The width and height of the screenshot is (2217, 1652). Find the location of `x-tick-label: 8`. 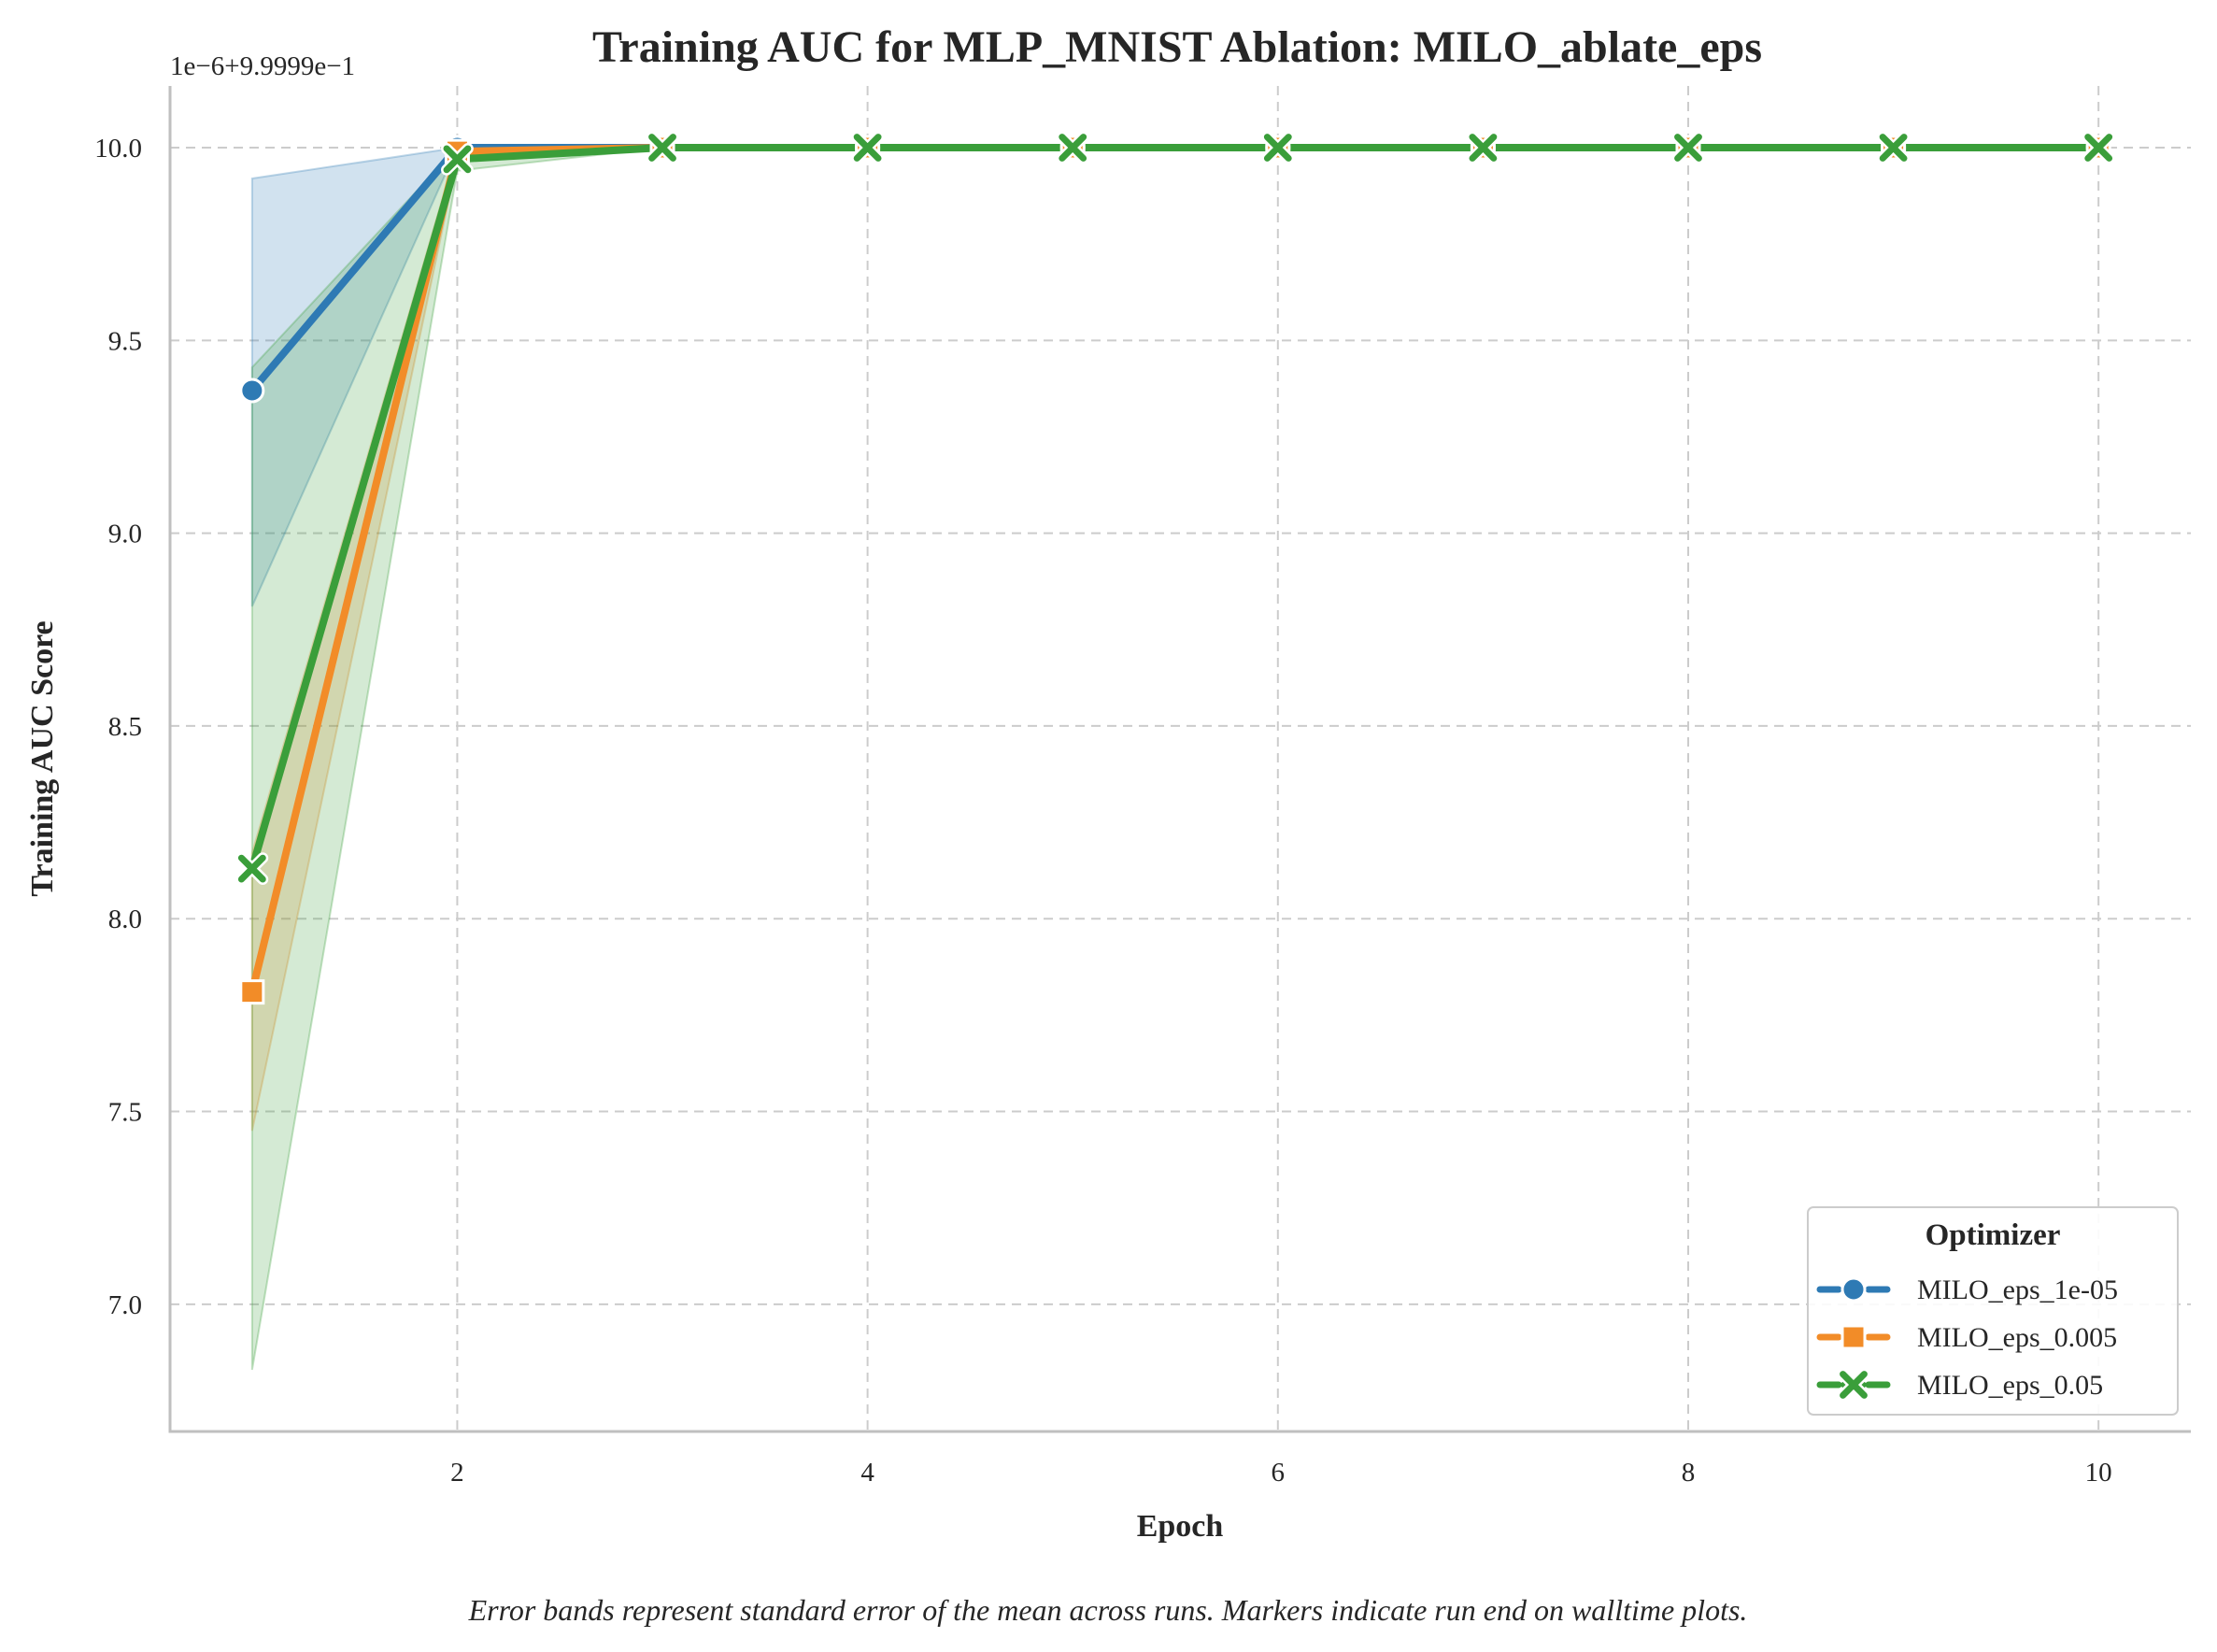

x-tick-label: 8 is located at coordinates (1689, 1473).